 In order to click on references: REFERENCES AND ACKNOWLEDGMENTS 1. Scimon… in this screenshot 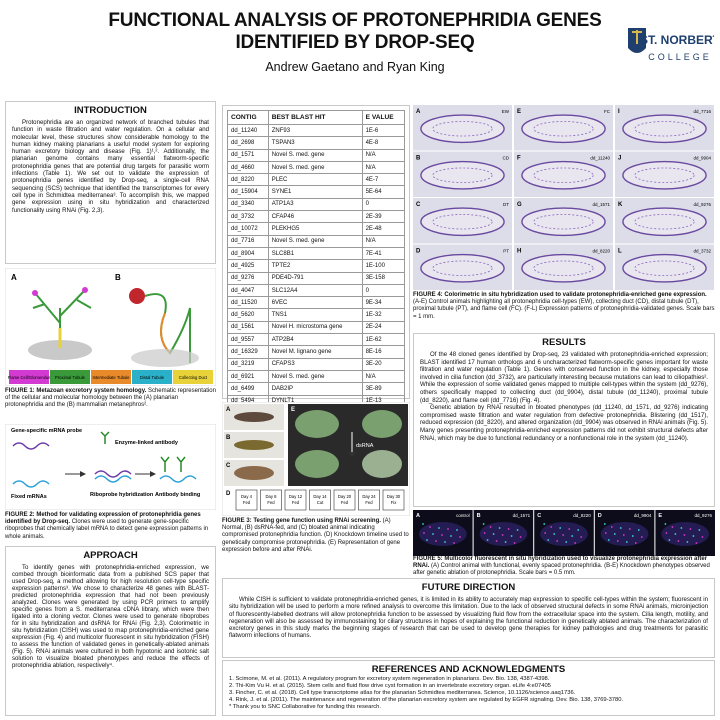, I will do `click(468, 688)`.